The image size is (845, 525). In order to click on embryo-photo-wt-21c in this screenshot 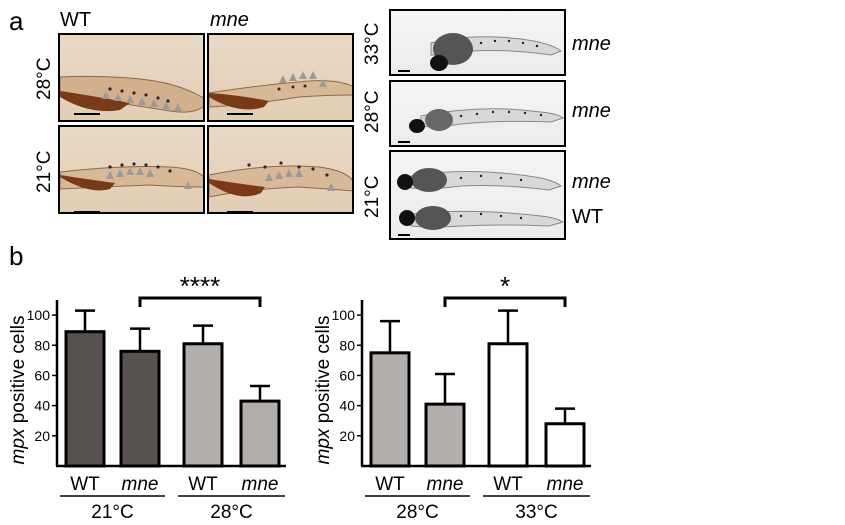, I will do `click(131, 169)`.